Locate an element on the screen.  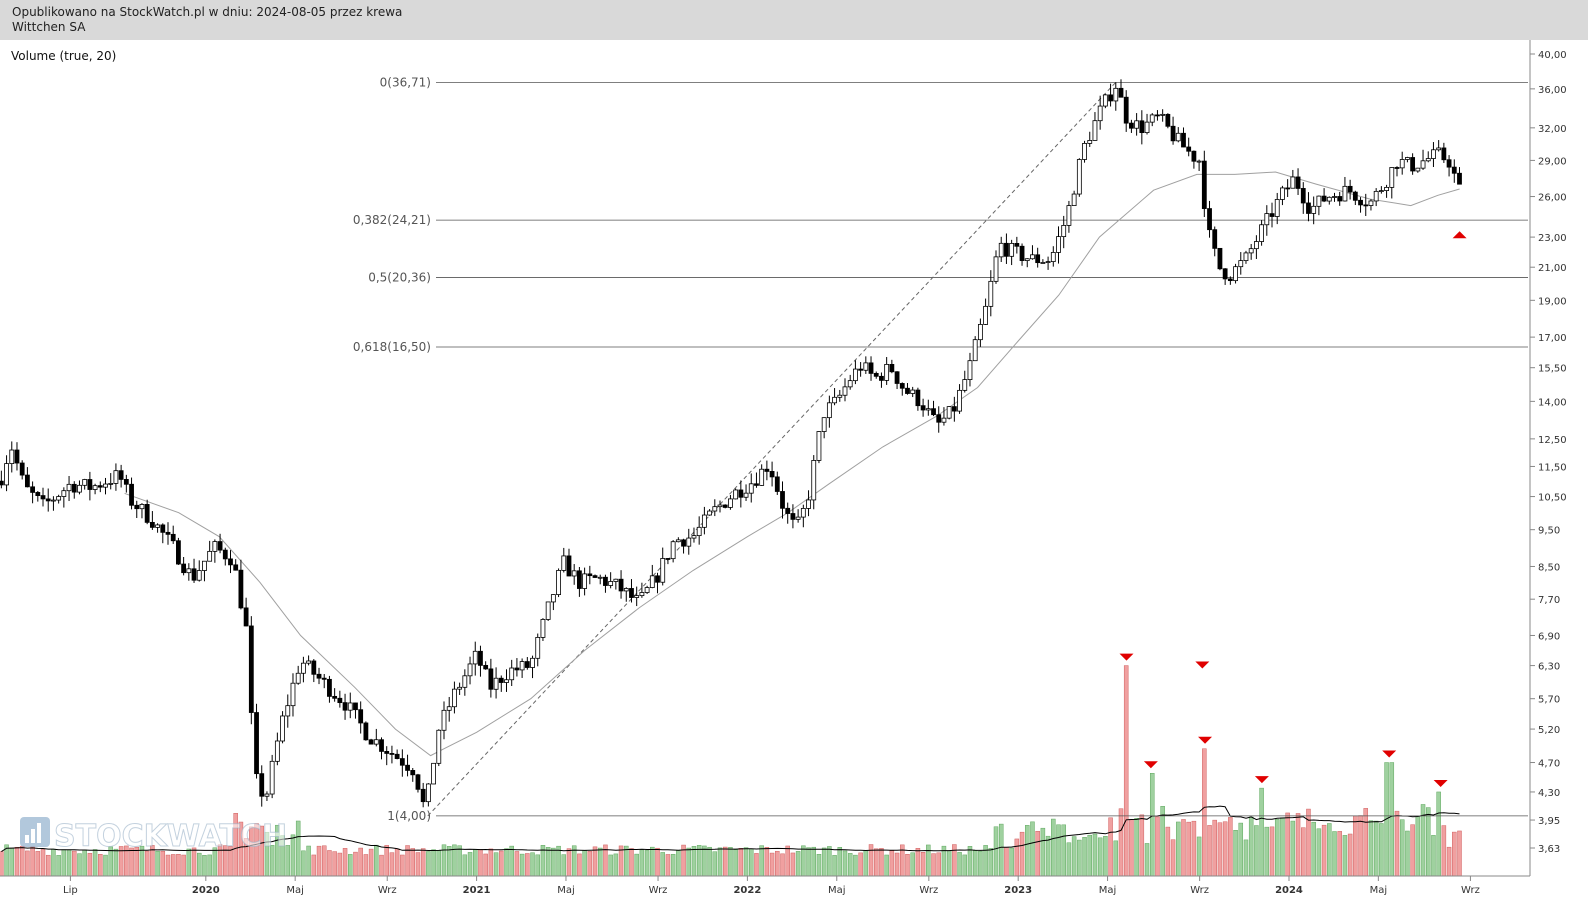
x-tick-label: 2021 is located at coordinates (477, 890).